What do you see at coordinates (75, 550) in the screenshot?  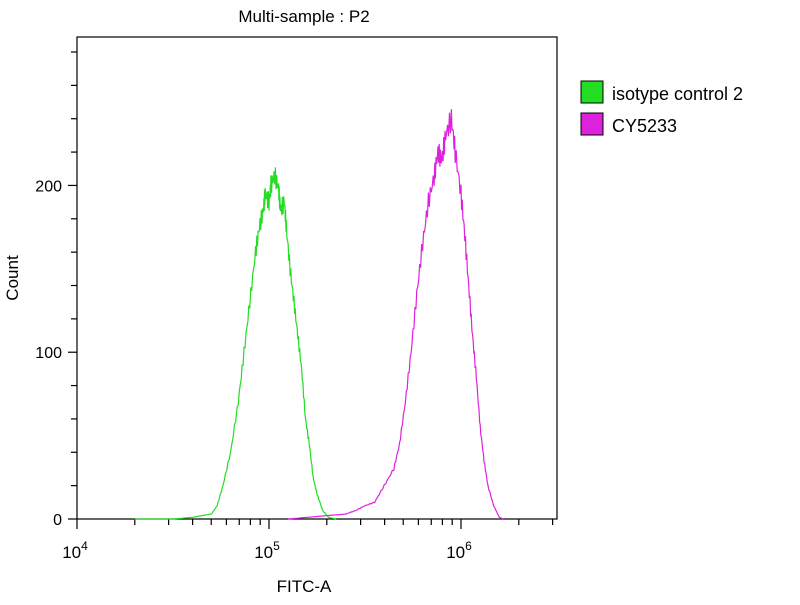 I see `x-tick-label: 10⁴` at bounding box center [75, 550].